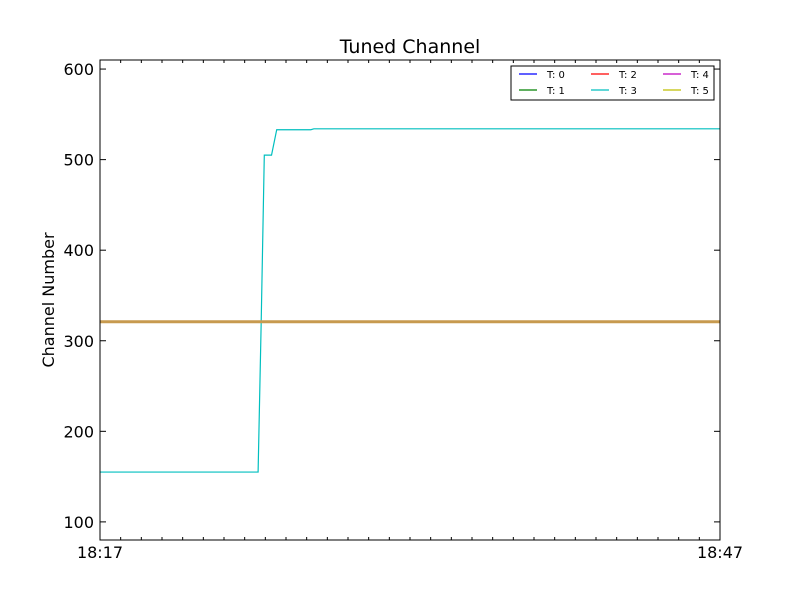  What do you see at coordinates (78, 69) in the screenshot?
I see `y-tick-label: 600` at bounding box center [78, 69].